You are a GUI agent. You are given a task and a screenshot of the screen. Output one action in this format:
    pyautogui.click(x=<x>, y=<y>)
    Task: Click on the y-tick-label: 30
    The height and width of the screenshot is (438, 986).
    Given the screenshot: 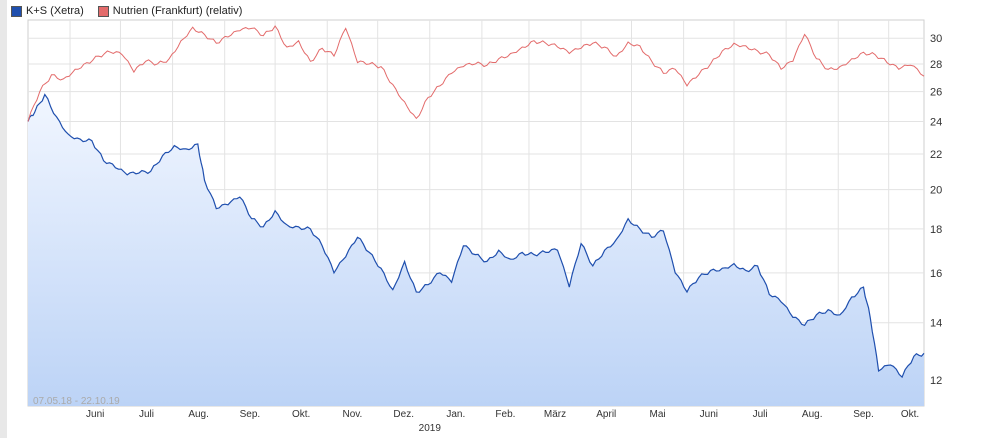 What is the action you would take?
    pyautogui.click(x=936, y=39)
    